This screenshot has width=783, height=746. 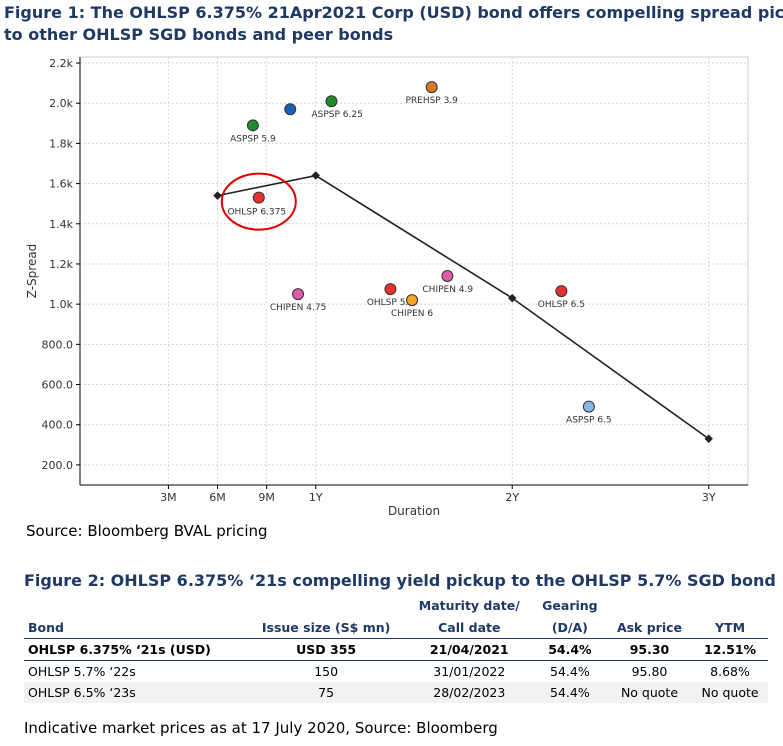 What do you see at coordinates (168, 497) in the screenshot?
I see `x-tick-label: 3M` at bounding box center [168, 497].